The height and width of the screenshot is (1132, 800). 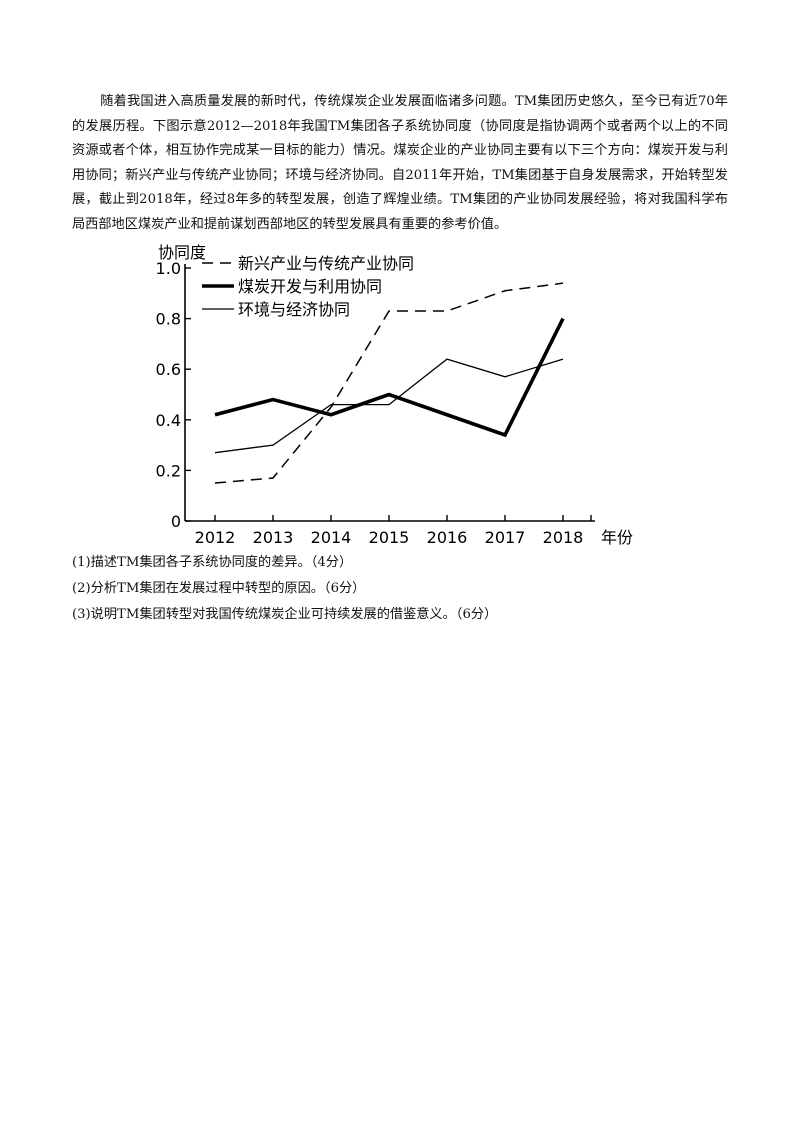 I want to click on y-axis-title: 协同度, so click(x=182, y=252).